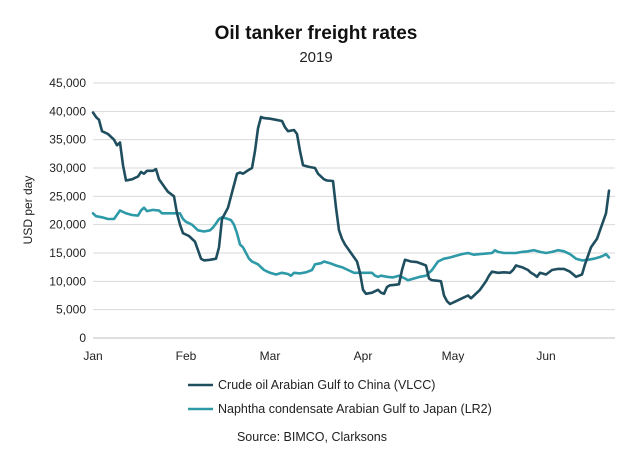 Image resolution: width=632 pixels, height=463 pixels. I want to click on y-tick-label: 35,000, so click(67, 140).